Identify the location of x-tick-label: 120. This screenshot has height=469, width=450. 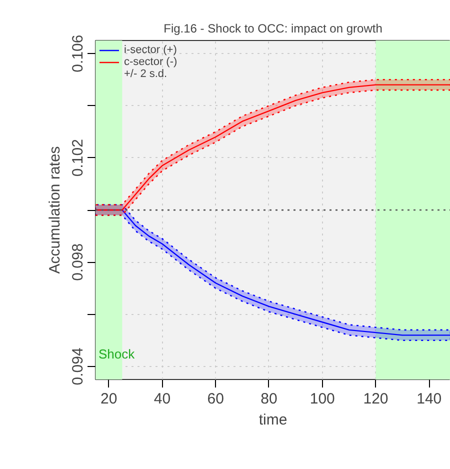
(375, 399).